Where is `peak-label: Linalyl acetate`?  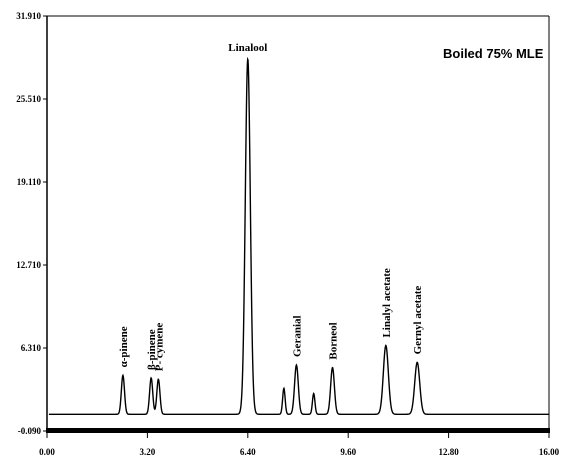 peak-label: Linalyl acetate is located at coordinates (387, 302).